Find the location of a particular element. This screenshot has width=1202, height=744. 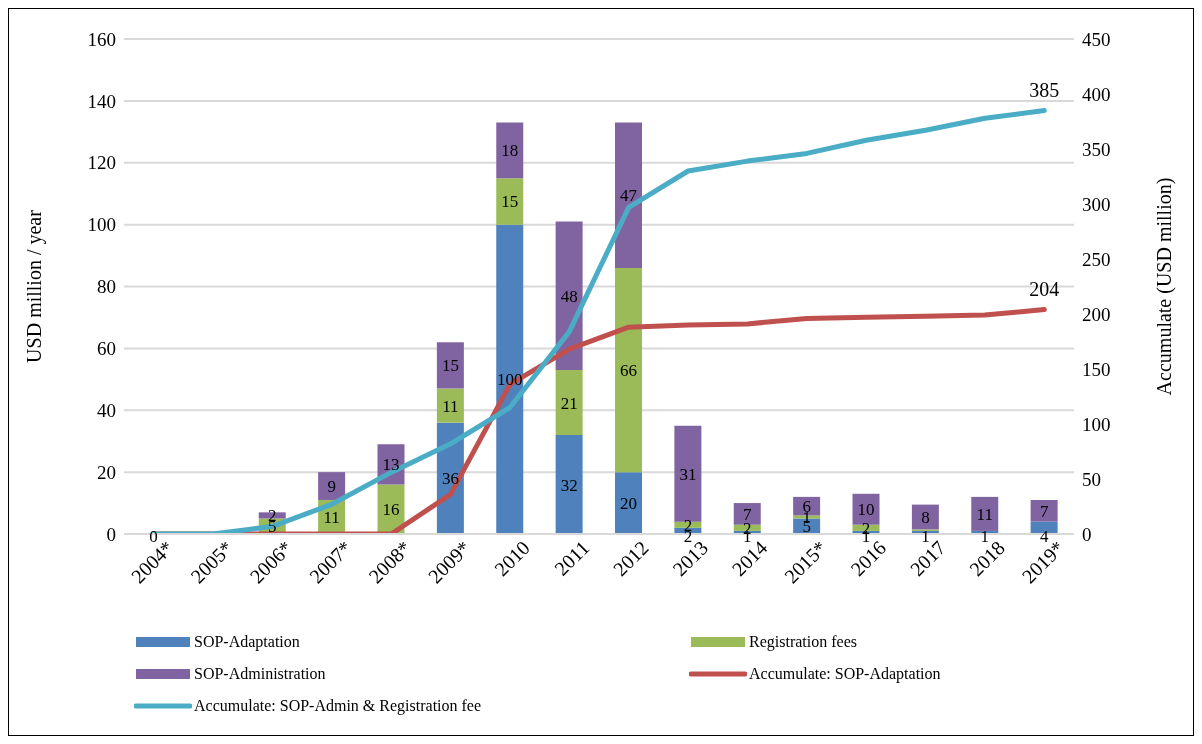

legend-label: SOP-Adaptation is located at coordinates (247, 642).